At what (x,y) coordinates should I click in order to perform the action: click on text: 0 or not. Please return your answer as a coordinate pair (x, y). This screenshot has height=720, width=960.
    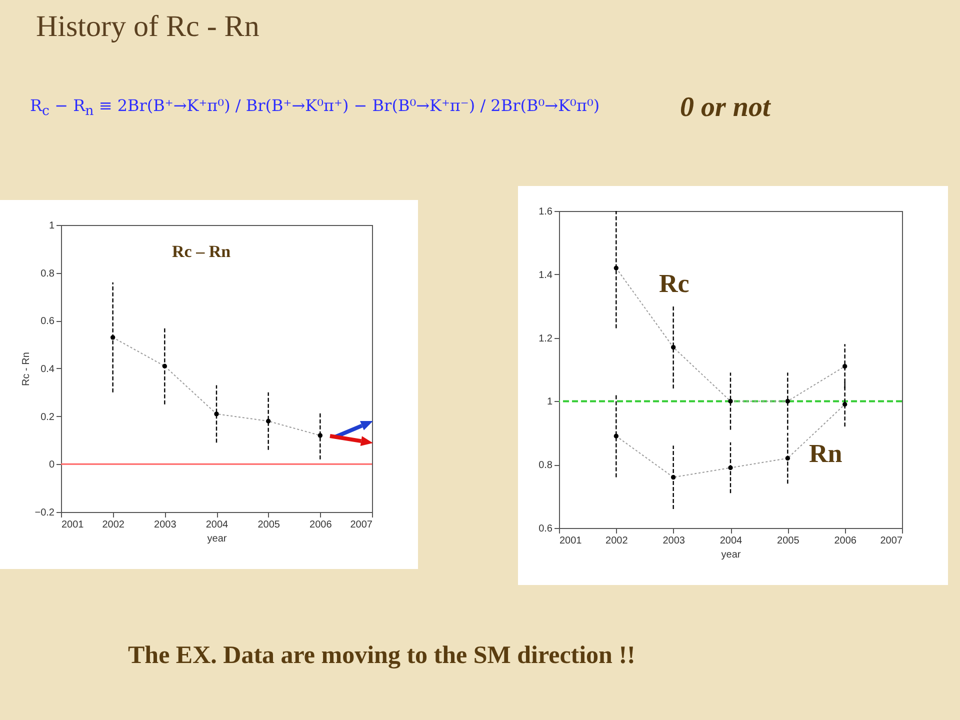
    Looking at the image, I should click on (725, 108).